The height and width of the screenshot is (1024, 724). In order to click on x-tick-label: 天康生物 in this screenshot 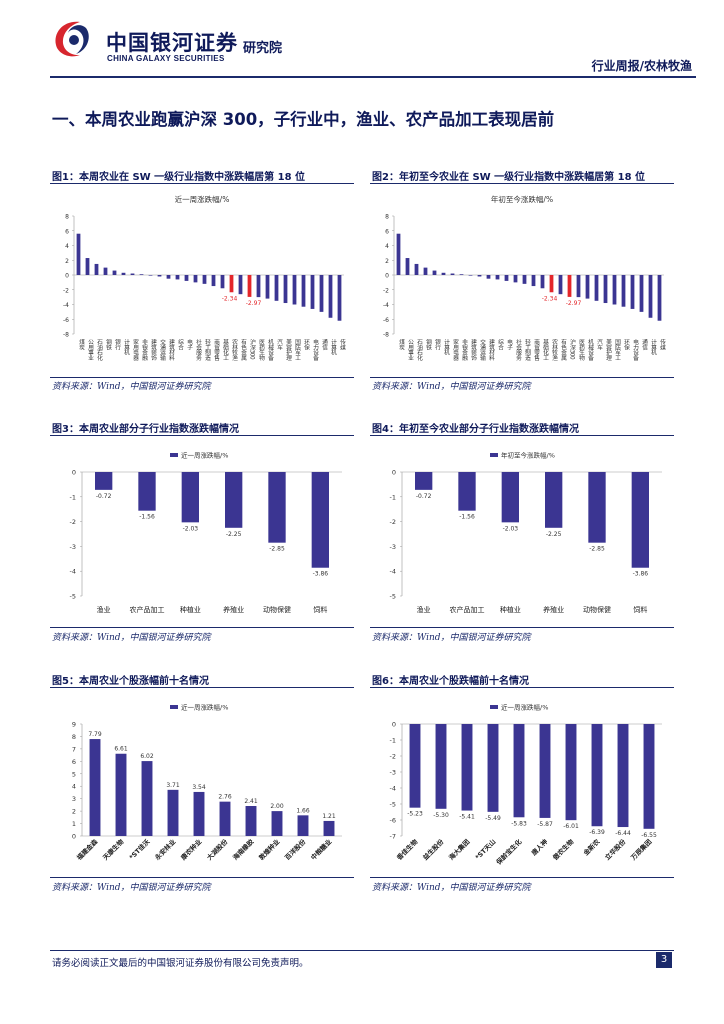, I will do `click(113, 849)`.